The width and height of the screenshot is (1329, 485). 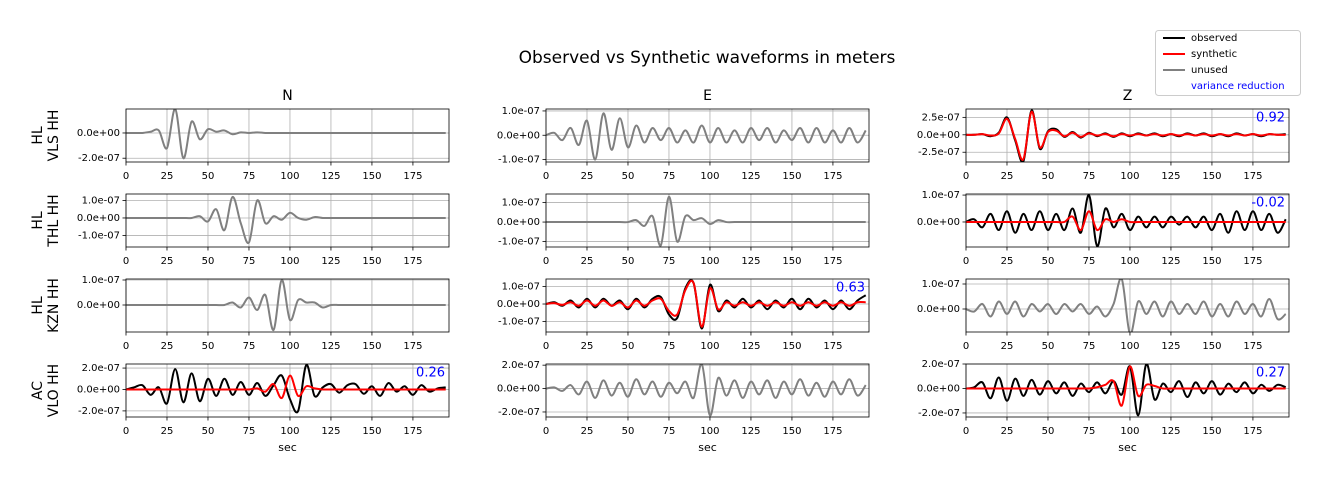 I want to click on variance-reduction: -0.02, so click(x=1268, y=203).